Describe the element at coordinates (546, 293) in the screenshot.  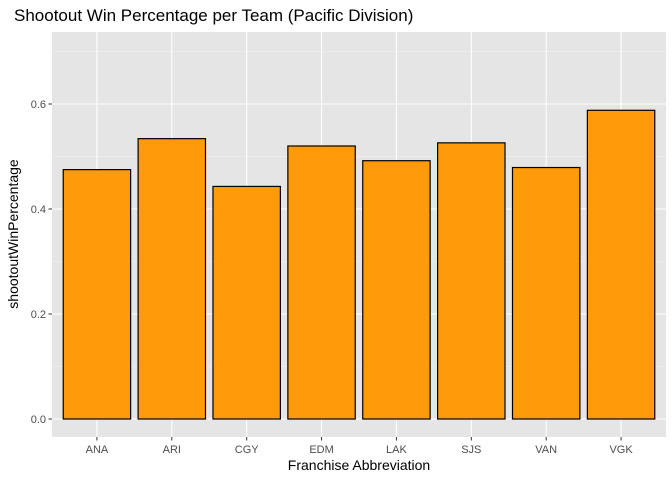
I see `bar-van` at that location.